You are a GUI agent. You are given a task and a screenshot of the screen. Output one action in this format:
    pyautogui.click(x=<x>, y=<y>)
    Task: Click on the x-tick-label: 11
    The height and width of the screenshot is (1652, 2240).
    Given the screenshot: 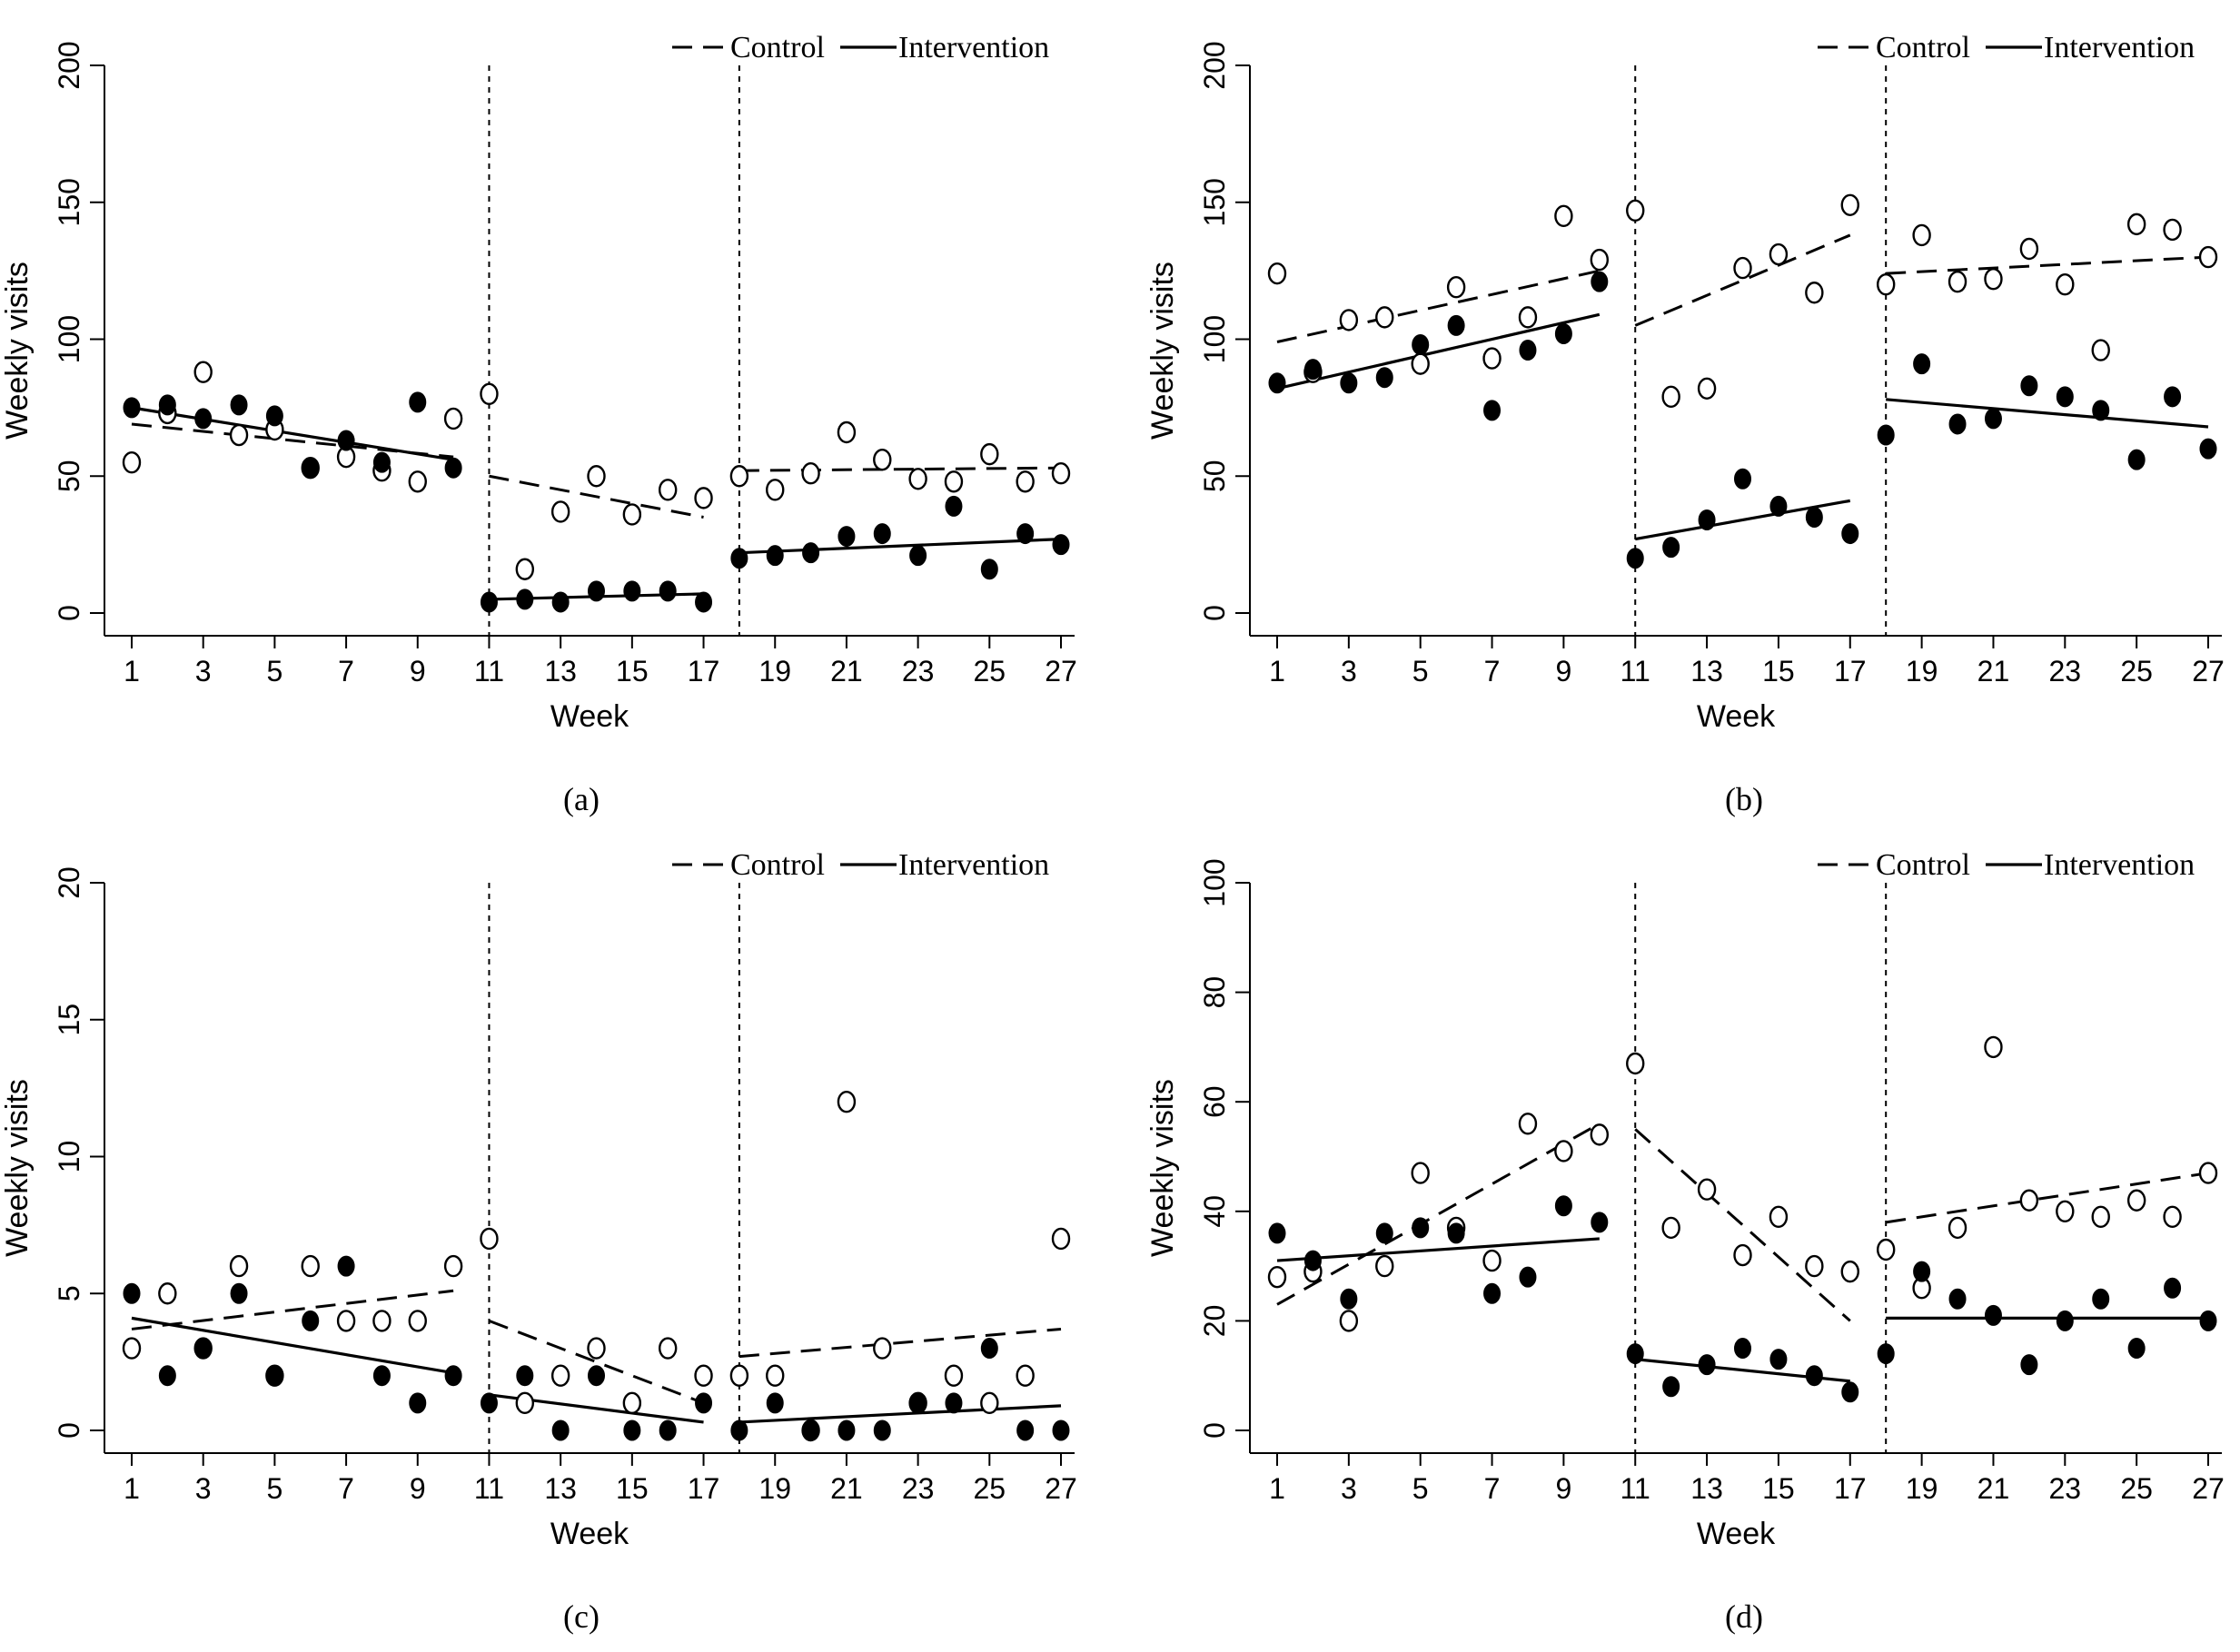 What is the action you would take?
    pyautogui.click(x=489, y=671)
    